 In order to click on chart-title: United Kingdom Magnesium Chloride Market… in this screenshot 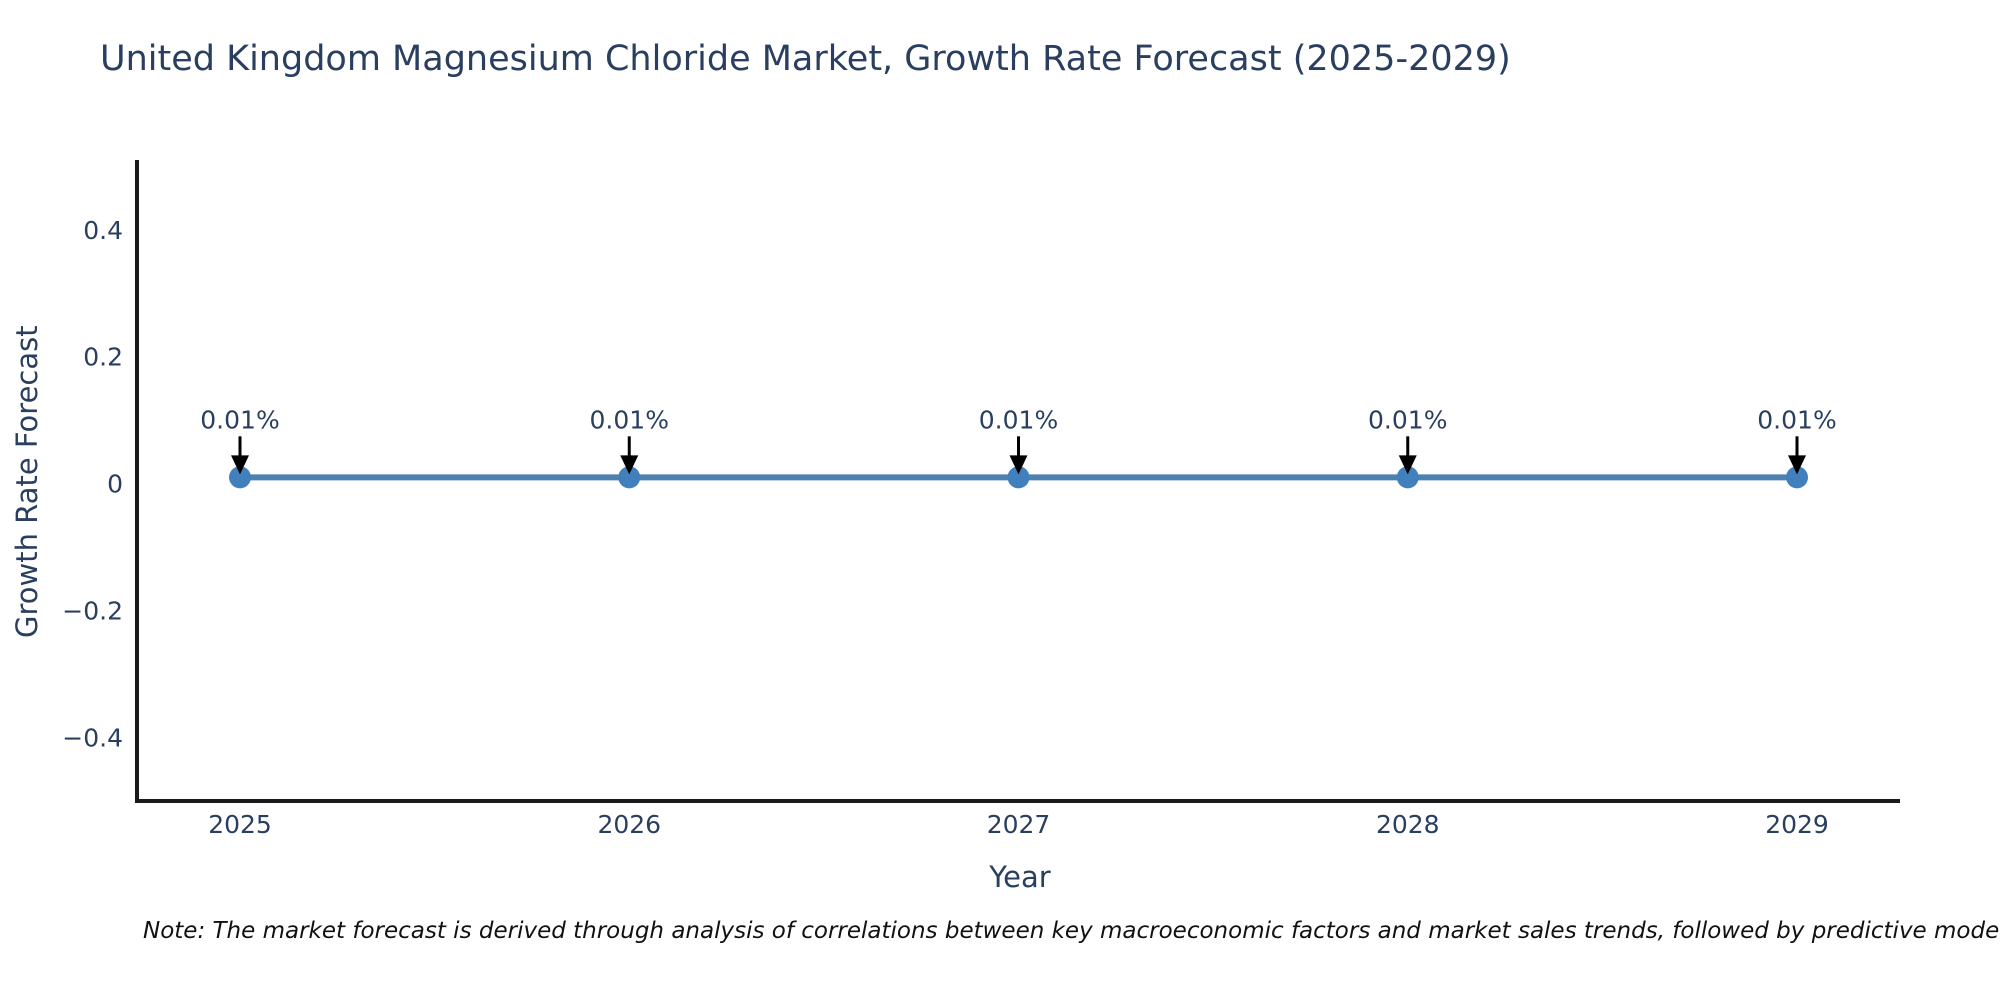, I will do `click(805, 59)`.